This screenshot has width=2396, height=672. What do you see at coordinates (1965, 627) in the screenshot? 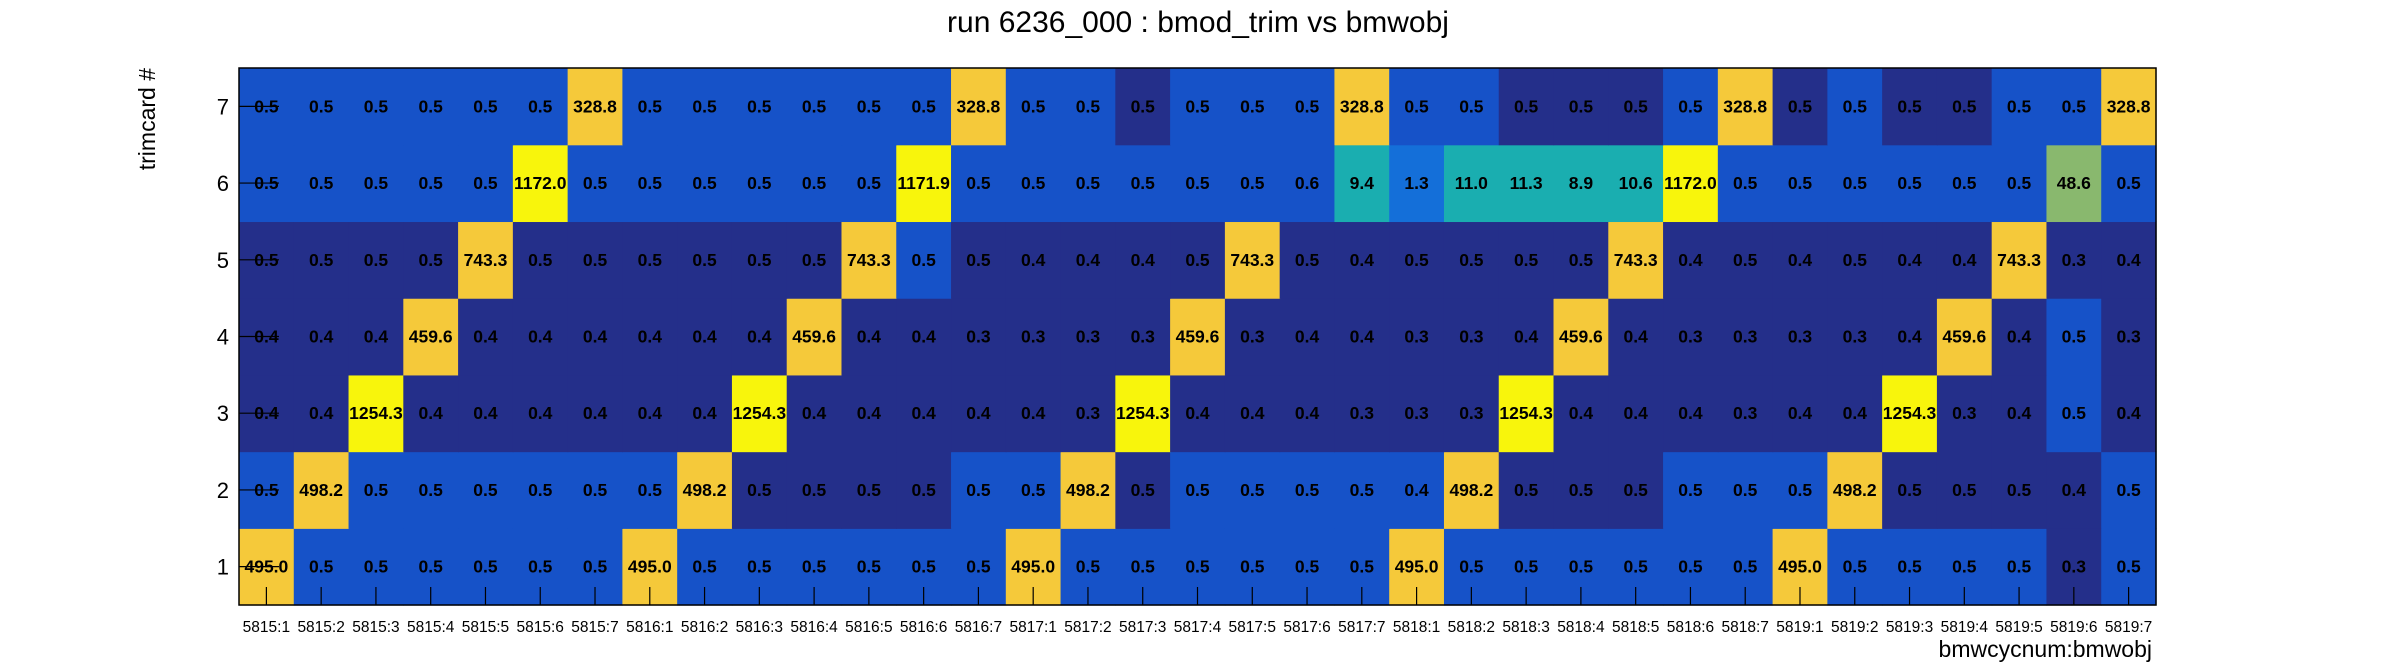
I see `x-tick-label: 5819:4` at bounding box center [1965, 627].